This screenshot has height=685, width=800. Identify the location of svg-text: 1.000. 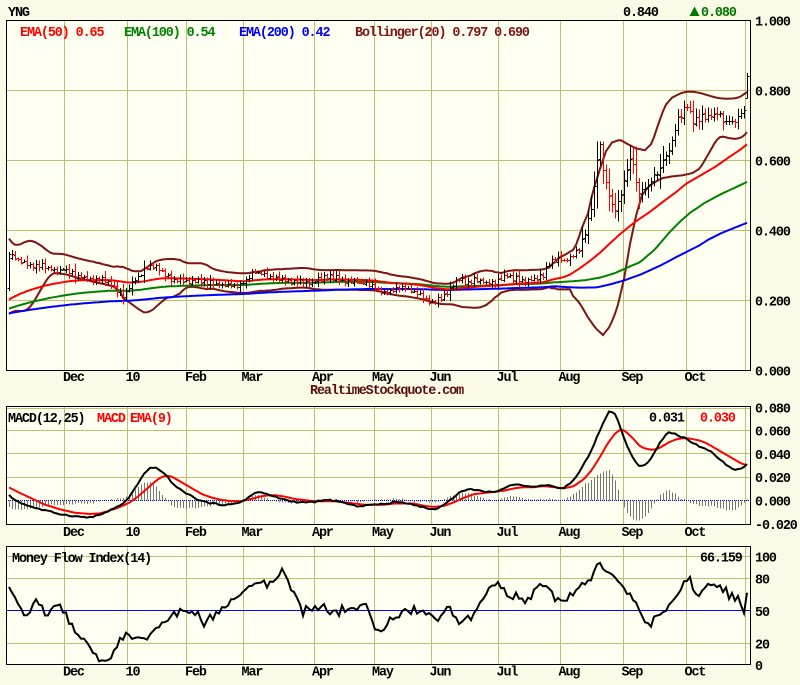
(773, 23).